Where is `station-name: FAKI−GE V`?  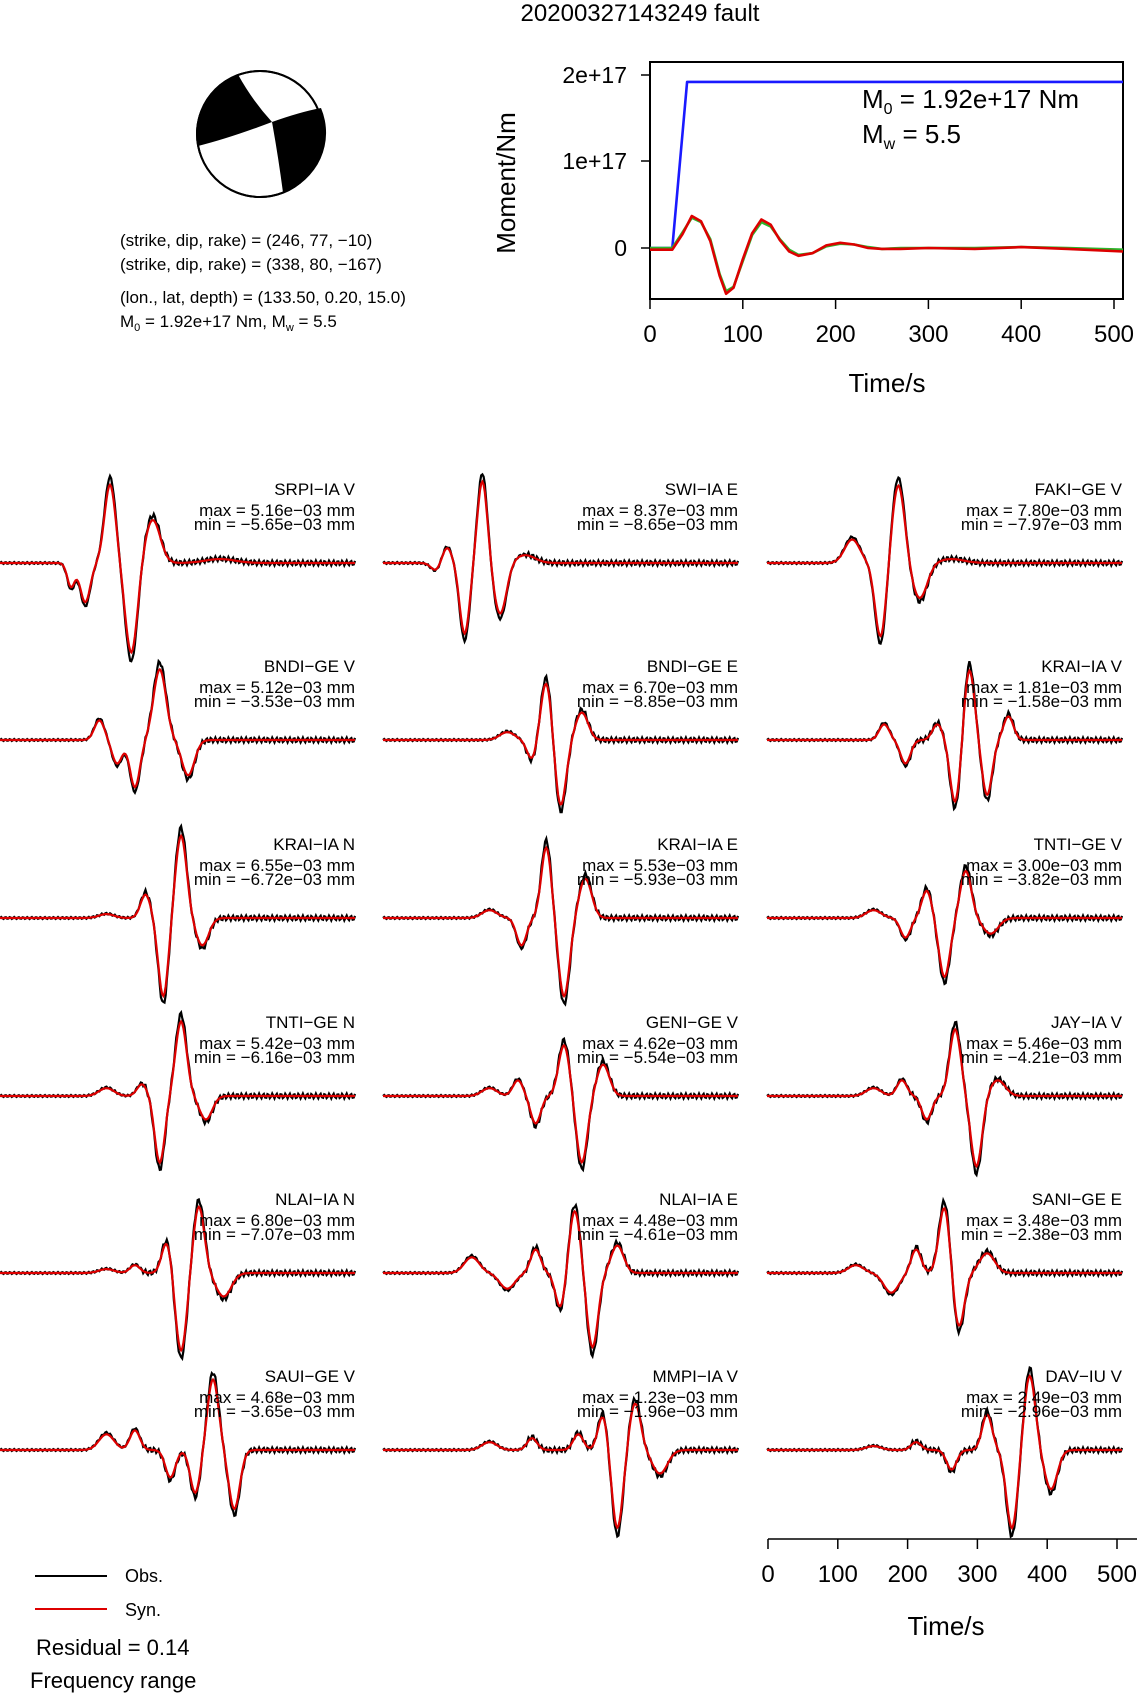
station-name: FAKI−GE V is located at coordinates (1079, 489).